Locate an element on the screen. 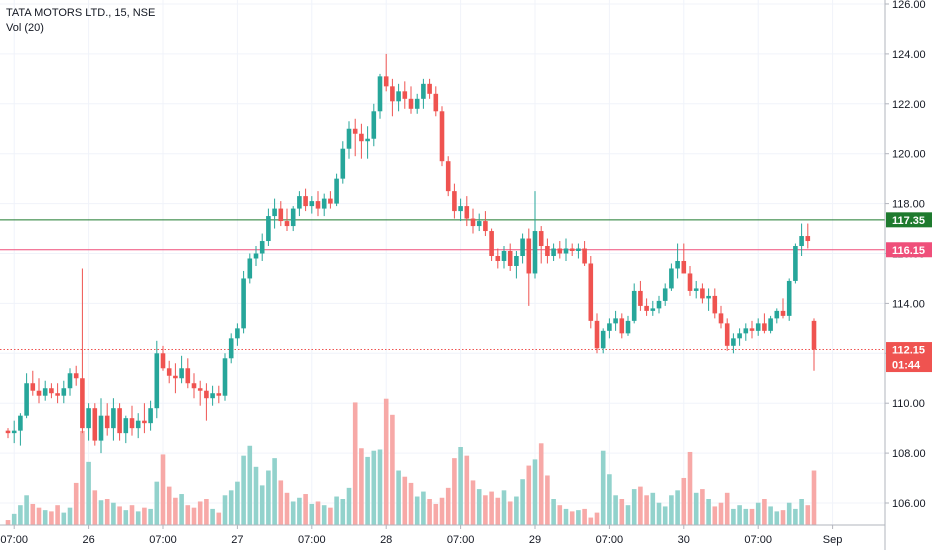 Image resolution: width=932 pixels, height=550 pixels. price-badge-label: 116.15 is located at coordinates (908, 251).